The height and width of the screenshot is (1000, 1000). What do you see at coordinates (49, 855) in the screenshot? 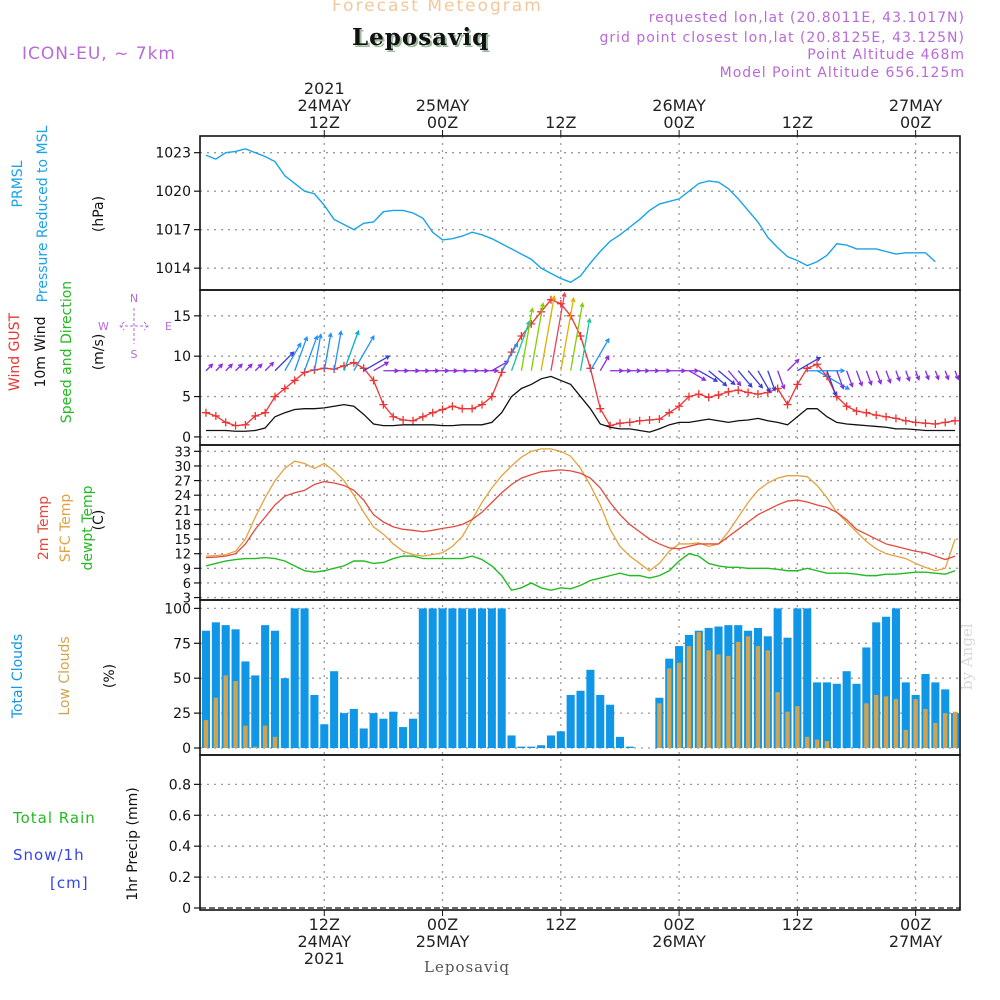
I see `snow-legend: Snow/1h` at bounding box center [49, 855].